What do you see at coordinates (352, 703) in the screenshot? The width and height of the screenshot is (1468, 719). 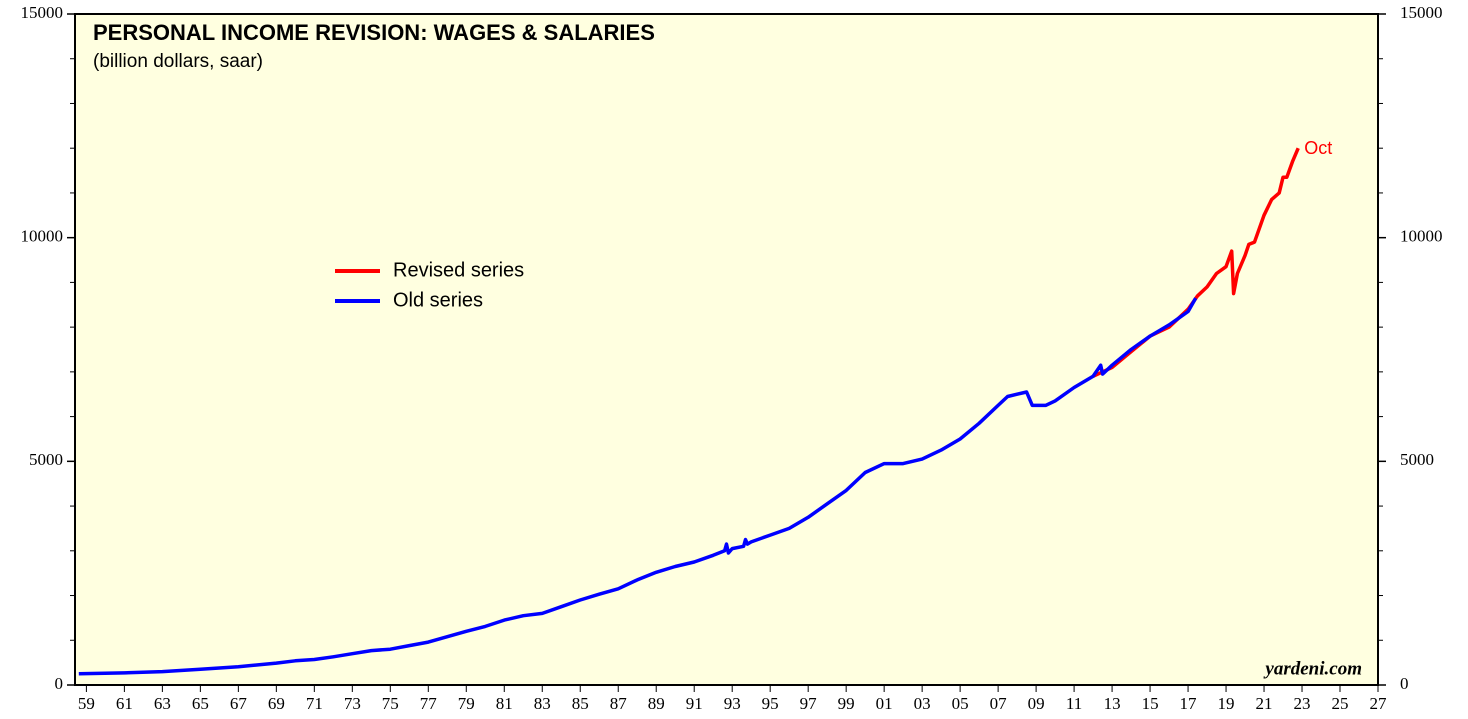 I see `x-tick-label: 73` at bounding box center [352, 703].